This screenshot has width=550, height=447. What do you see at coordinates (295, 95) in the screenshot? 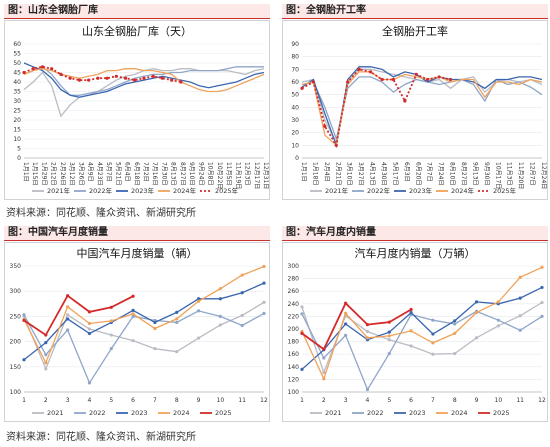
I see `y-tick-label: 50` at bounding box center [295, 95].